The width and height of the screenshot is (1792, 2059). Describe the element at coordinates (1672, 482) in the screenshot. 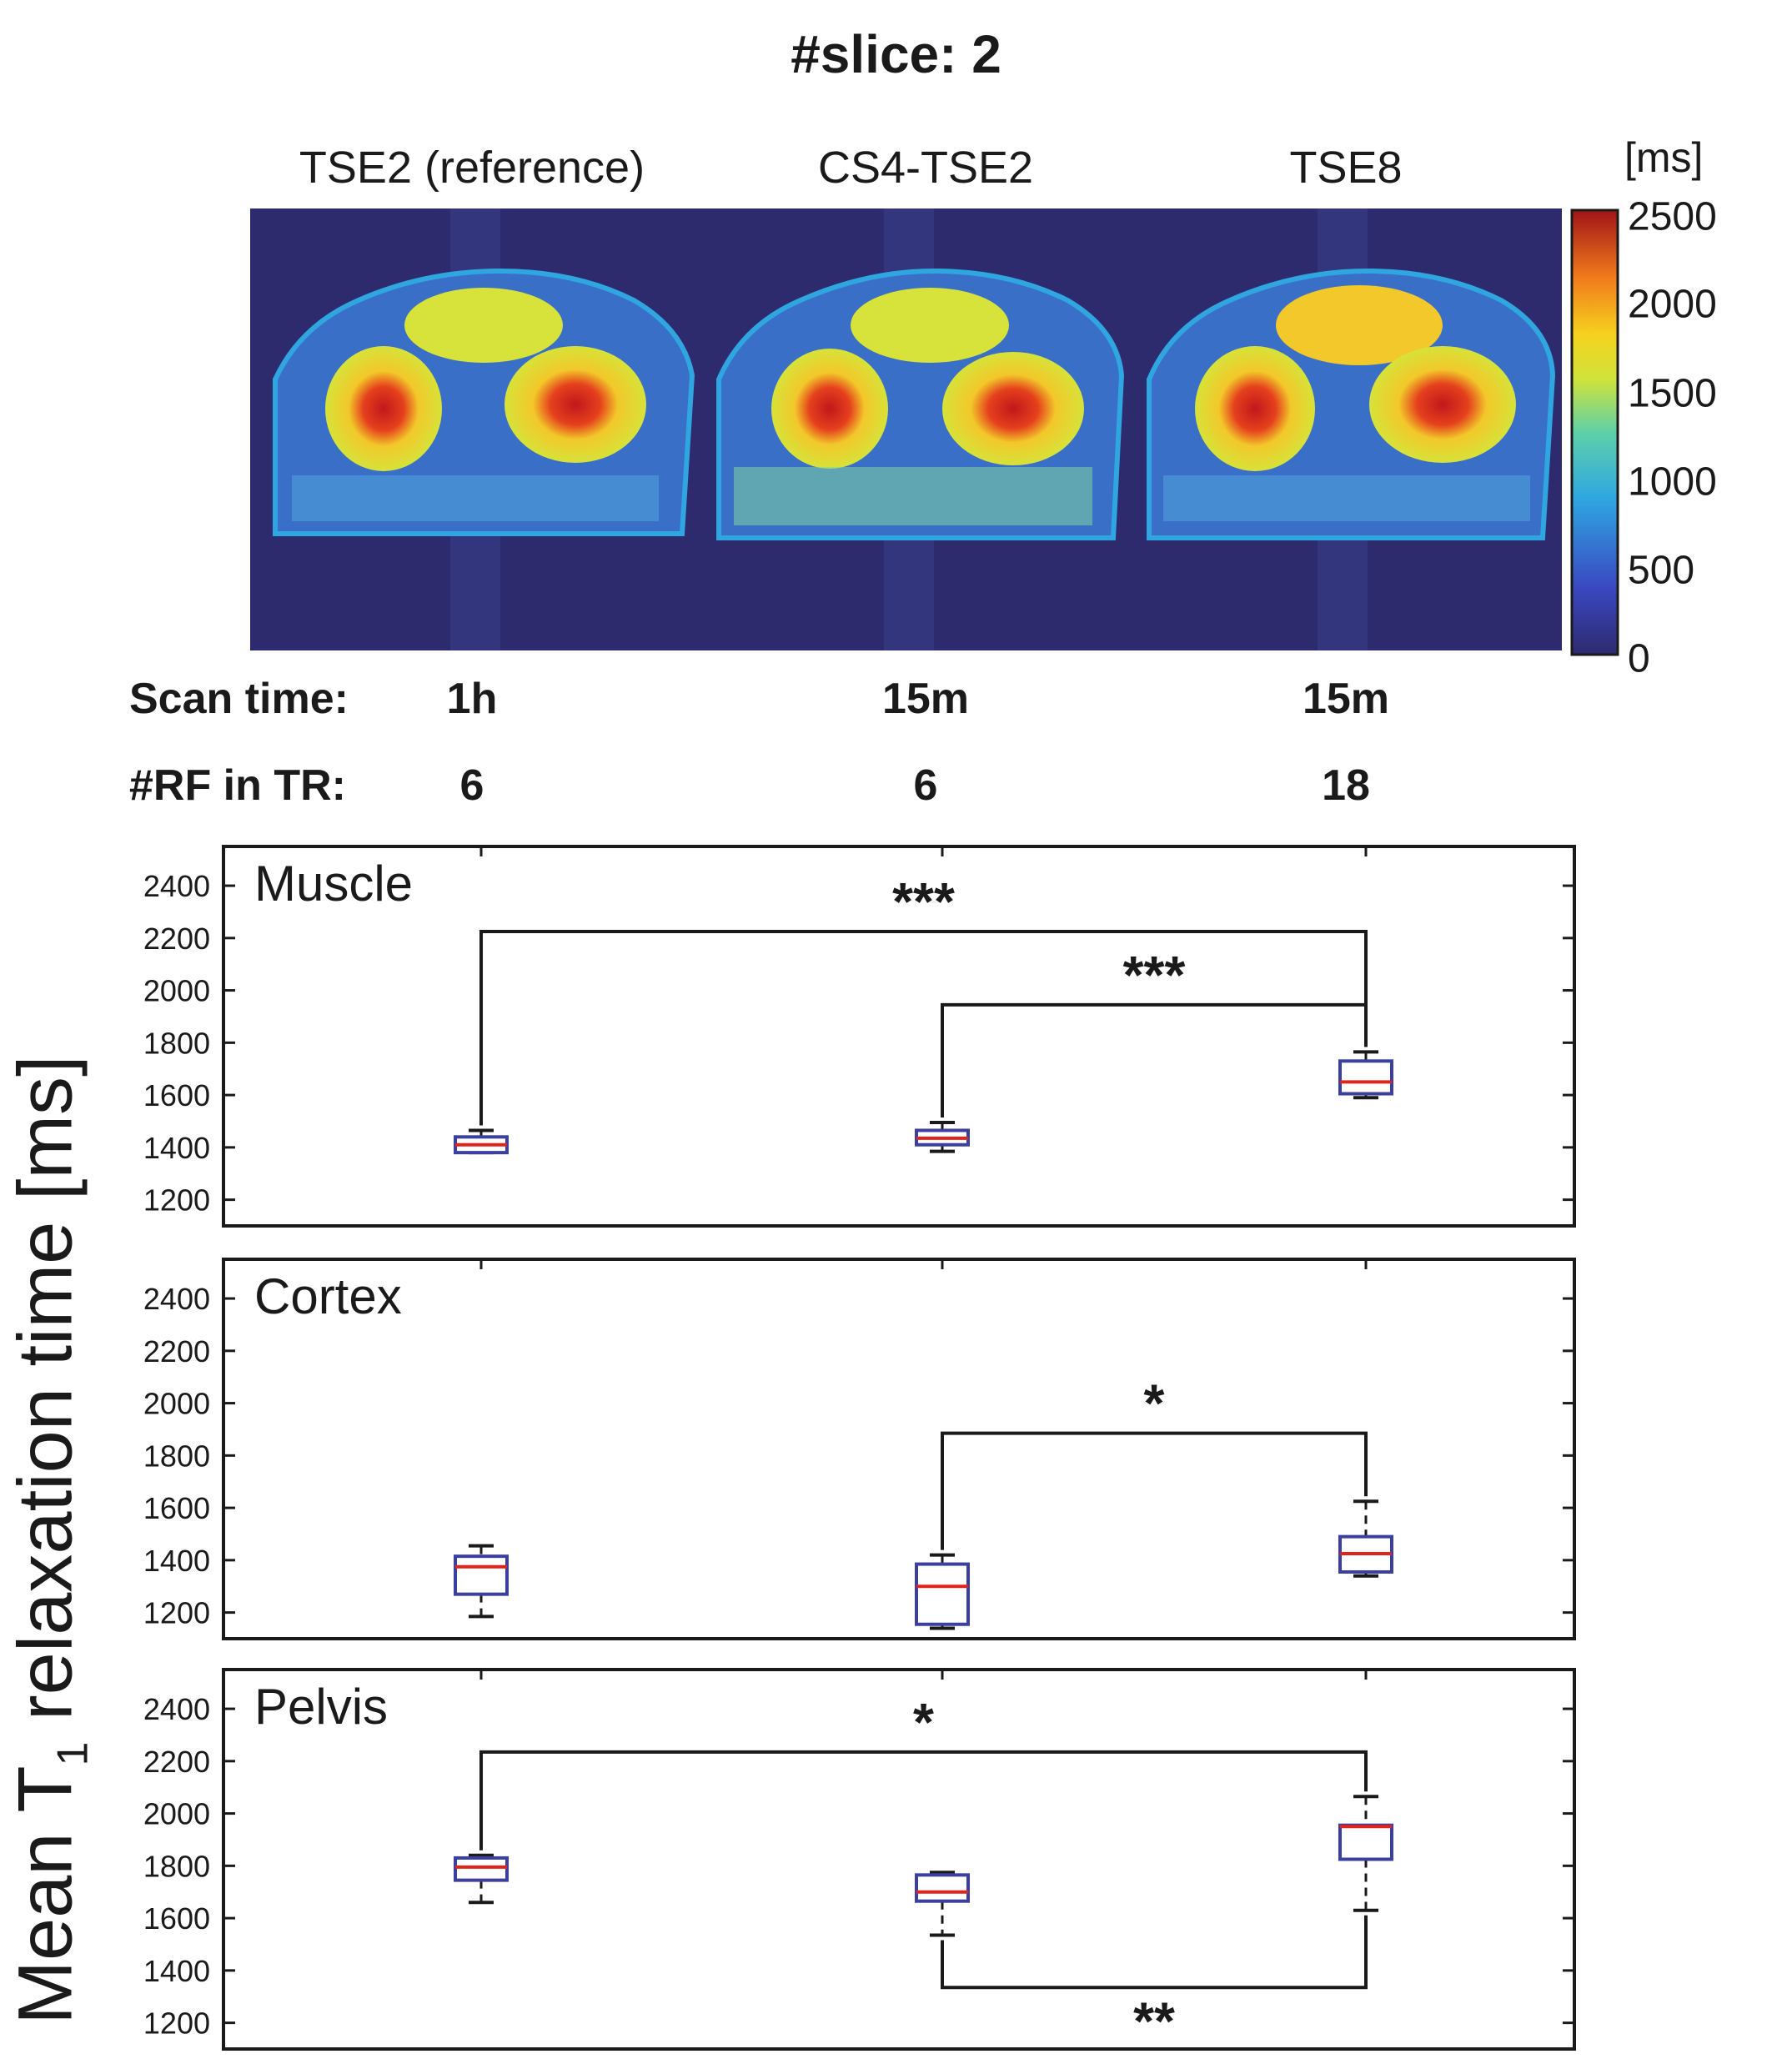

I see `colorbar-tick: 1000` at that location.